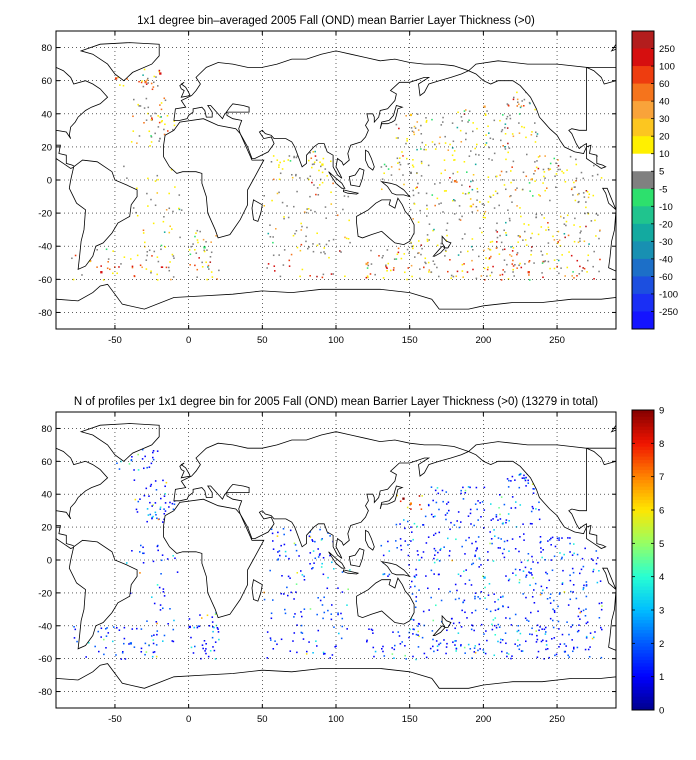 This screenshot has height=760, width=696. I want to click on colorbar-tick-label: -40, so click(666, 259).